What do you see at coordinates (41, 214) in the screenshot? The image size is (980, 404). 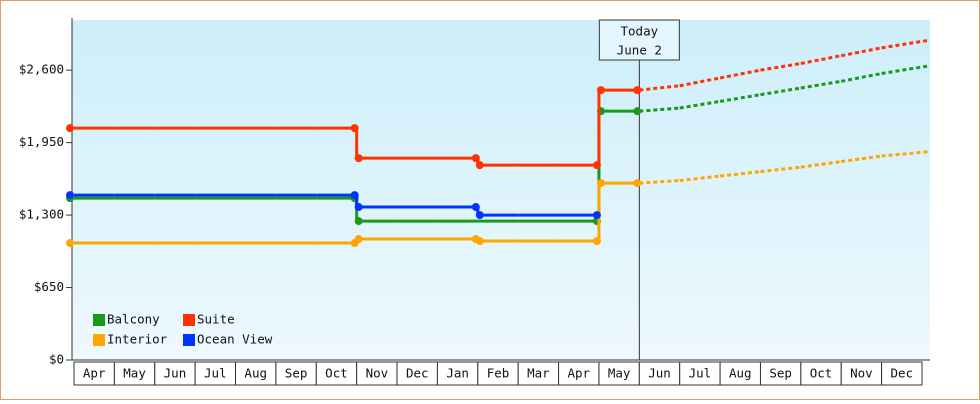 I see `y-tick-label: $1,300` at bounding box center [41, 214].